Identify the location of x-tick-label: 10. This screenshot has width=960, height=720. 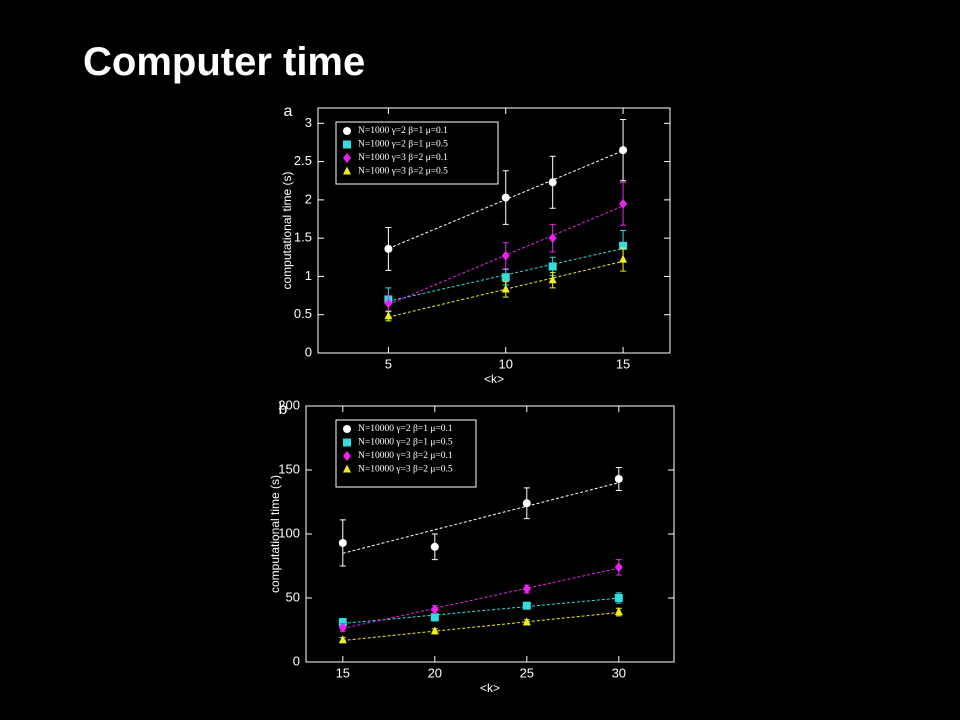
(505, 363).